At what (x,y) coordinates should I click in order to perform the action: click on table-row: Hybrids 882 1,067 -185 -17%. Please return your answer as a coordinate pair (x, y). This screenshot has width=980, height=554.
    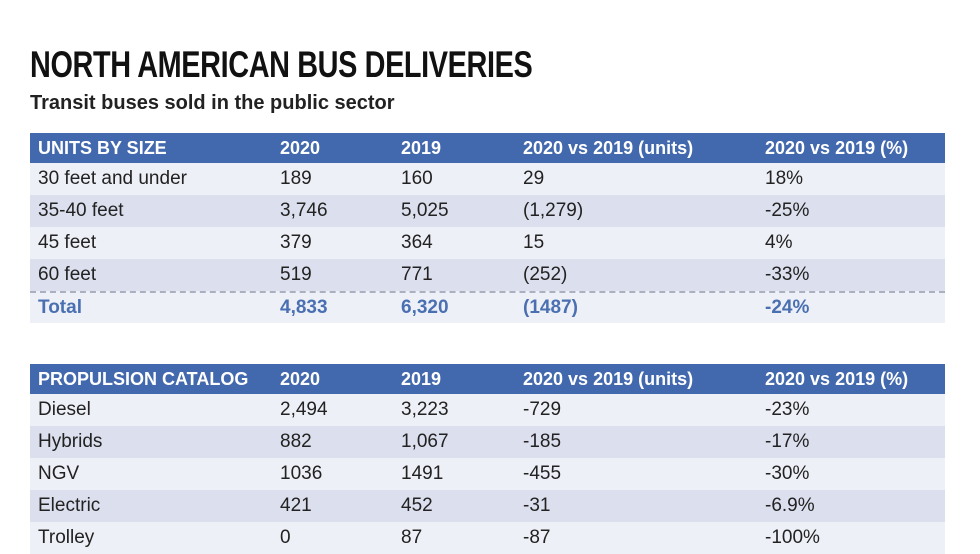
    Looking at the image, I should click on (487, 442).